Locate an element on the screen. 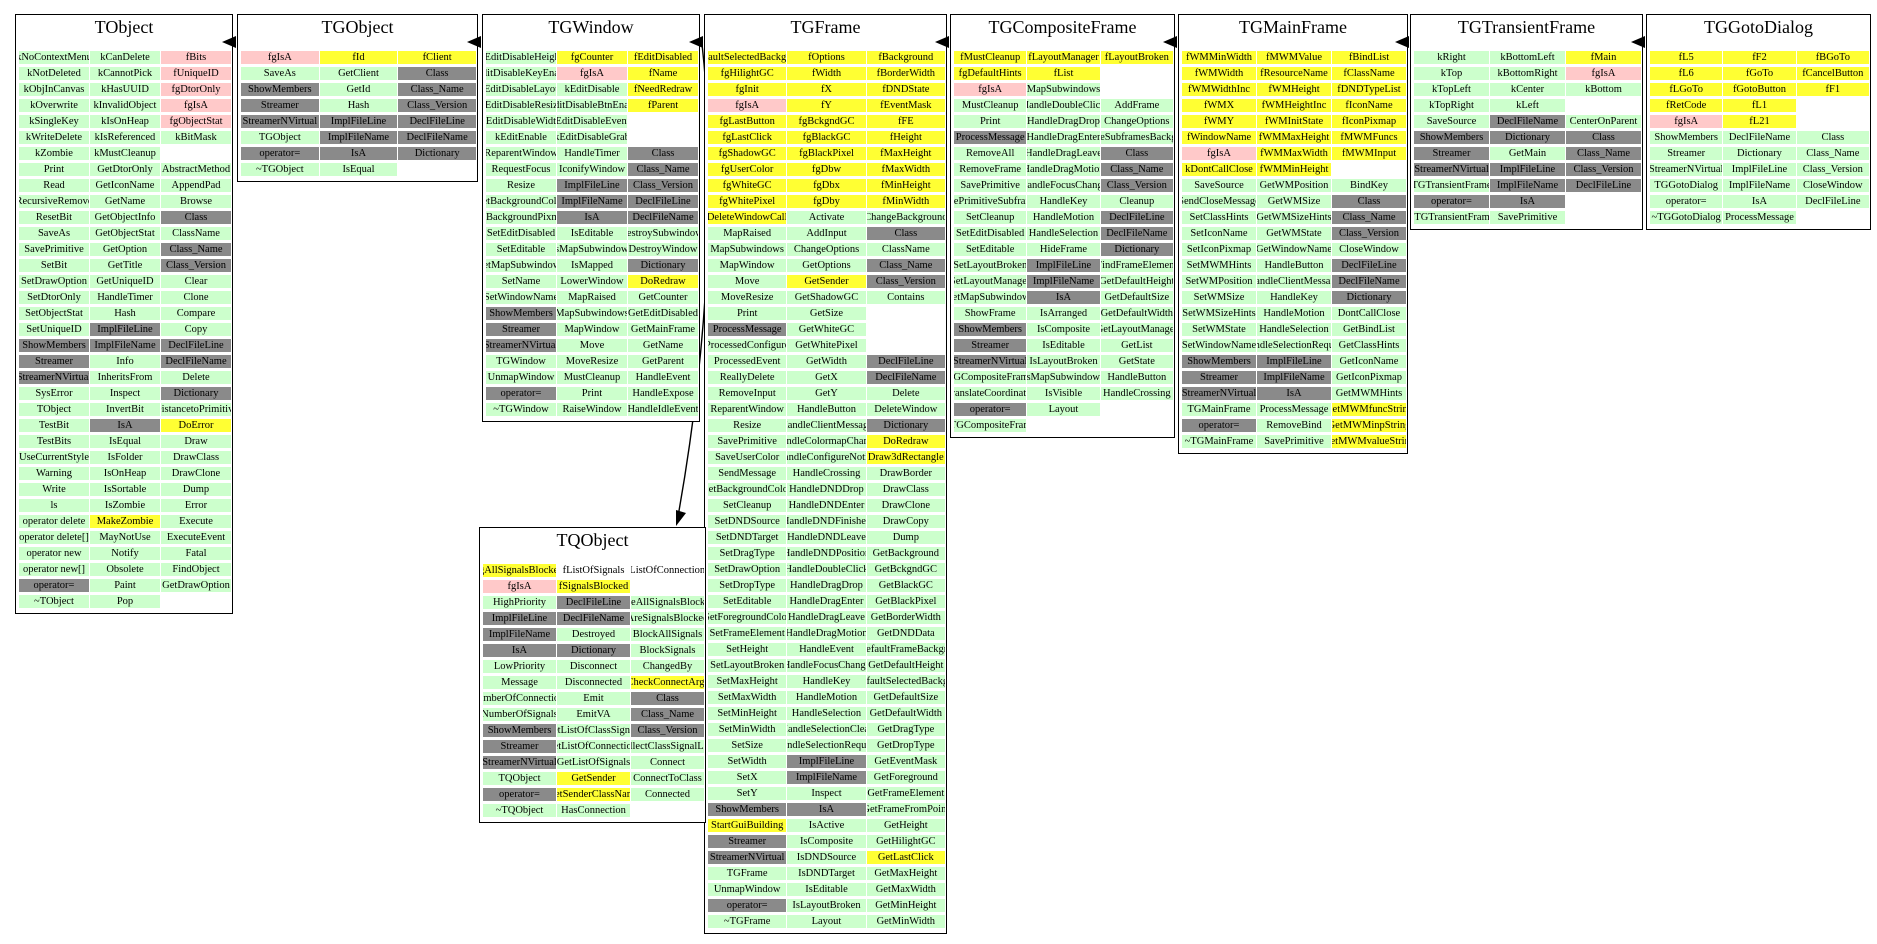 This screenshot has height=944, width=1877. member-cell: HandleButton is located at coordinates (1294, 265).